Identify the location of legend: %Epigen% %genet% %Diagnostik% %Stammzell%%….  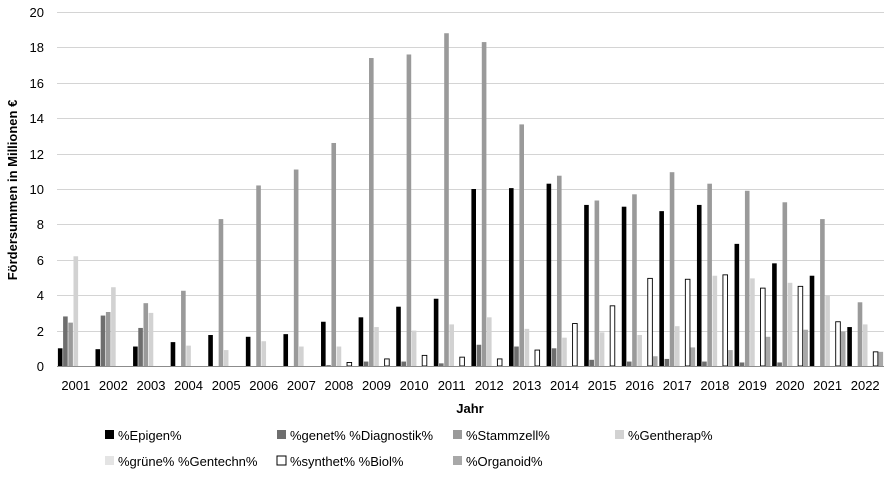
(409, 448).